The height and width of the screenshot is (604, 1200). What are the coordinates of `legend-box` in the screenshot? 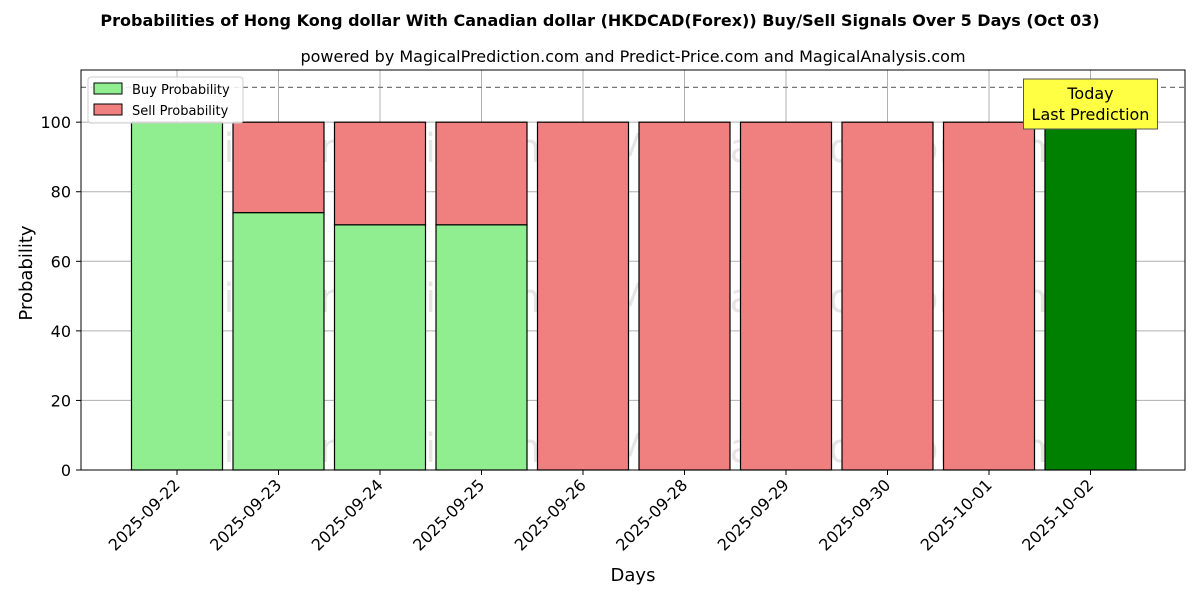 It's located at (165, 100).